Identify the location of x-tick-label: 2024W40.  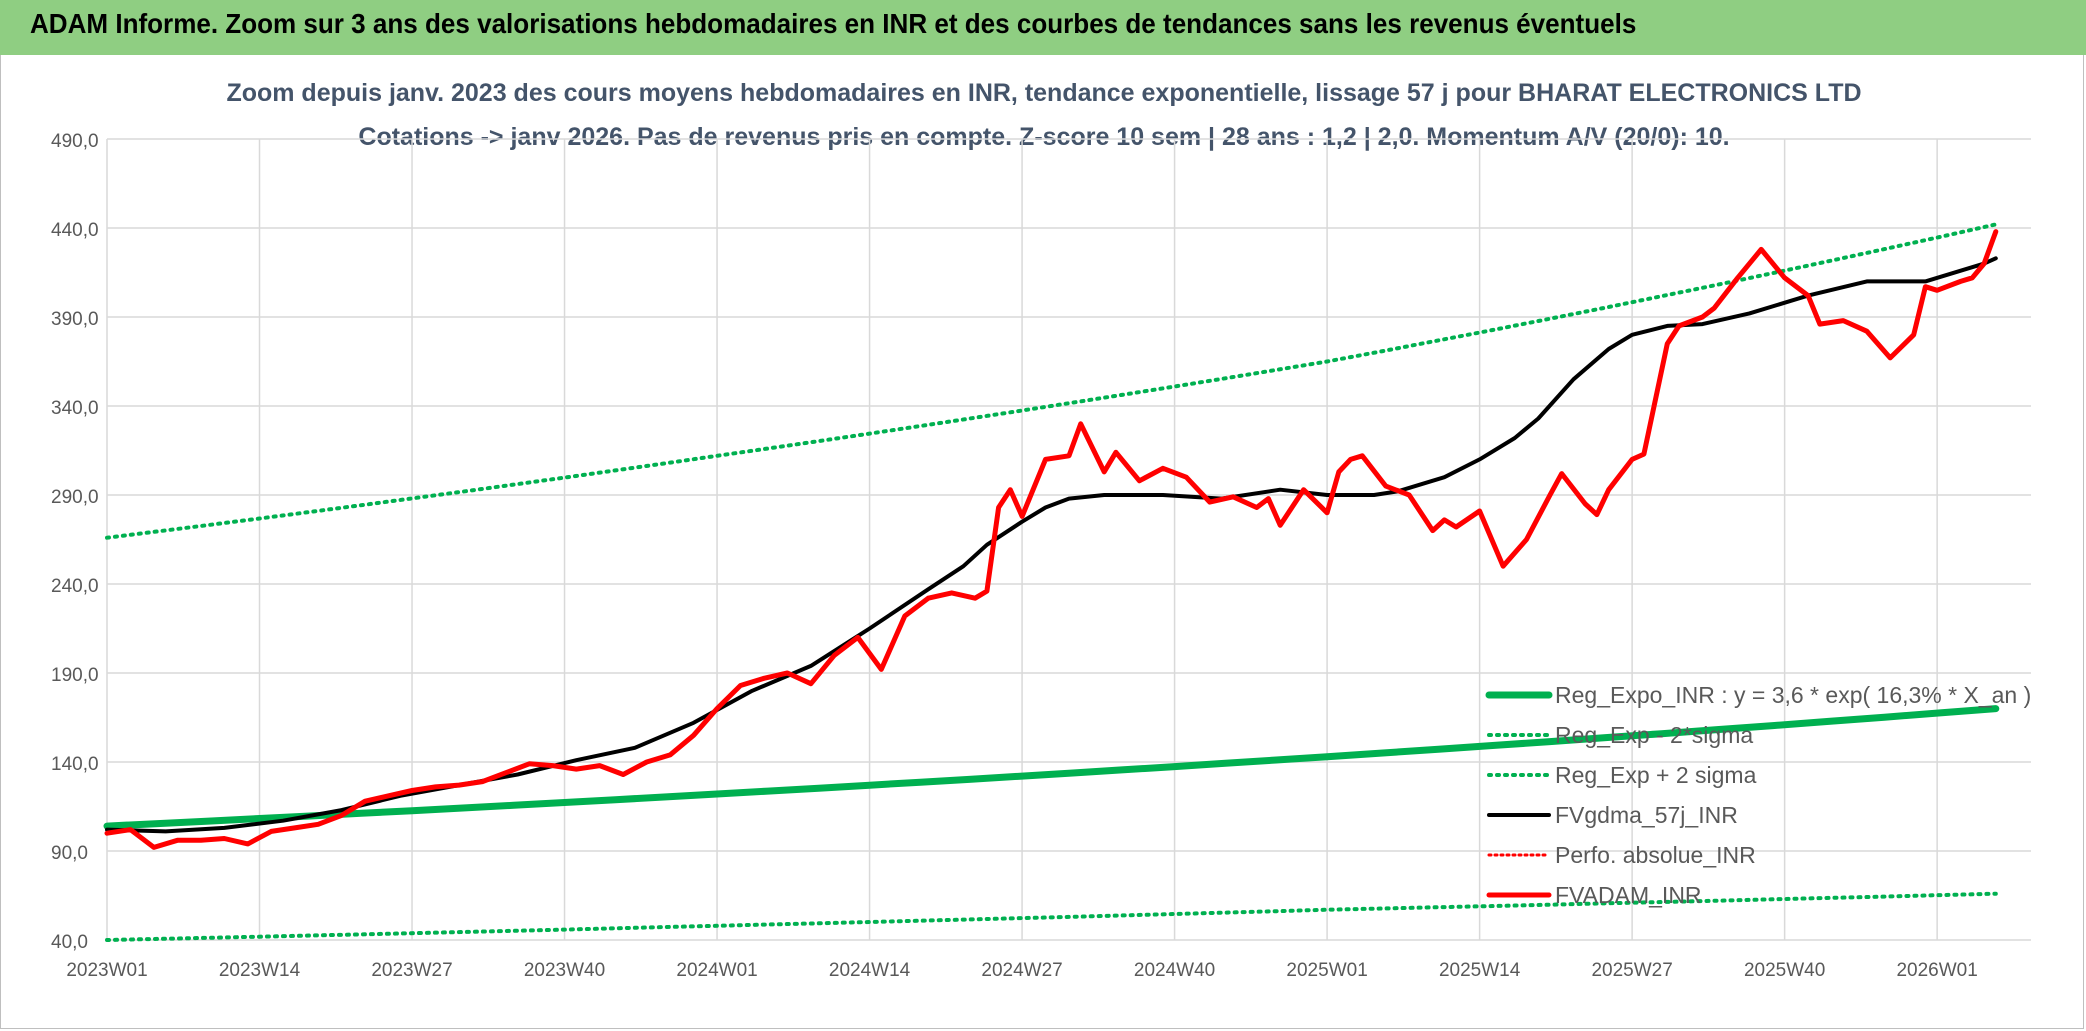
(1174, 970).